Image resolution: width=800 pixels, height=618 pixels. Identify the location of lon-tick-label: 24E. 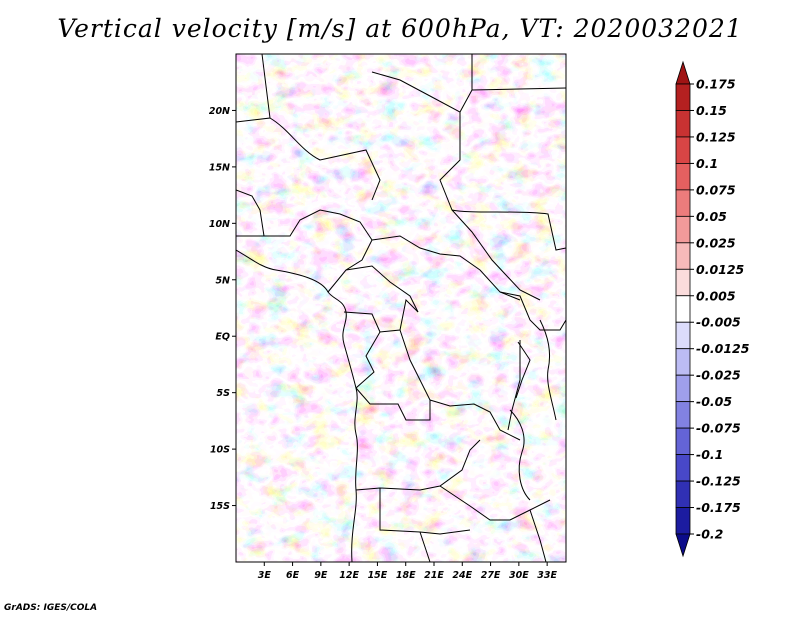
(462, 575).